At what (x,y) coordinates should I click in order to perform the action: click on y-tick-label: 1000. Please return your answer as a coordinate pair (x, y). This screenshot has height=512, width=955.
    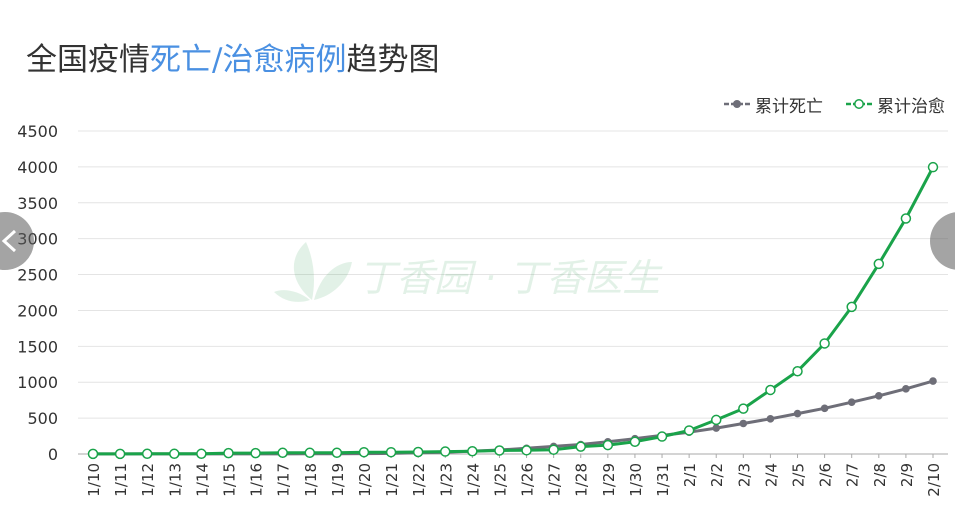
    Looking at the image, I should click on (37, 382).